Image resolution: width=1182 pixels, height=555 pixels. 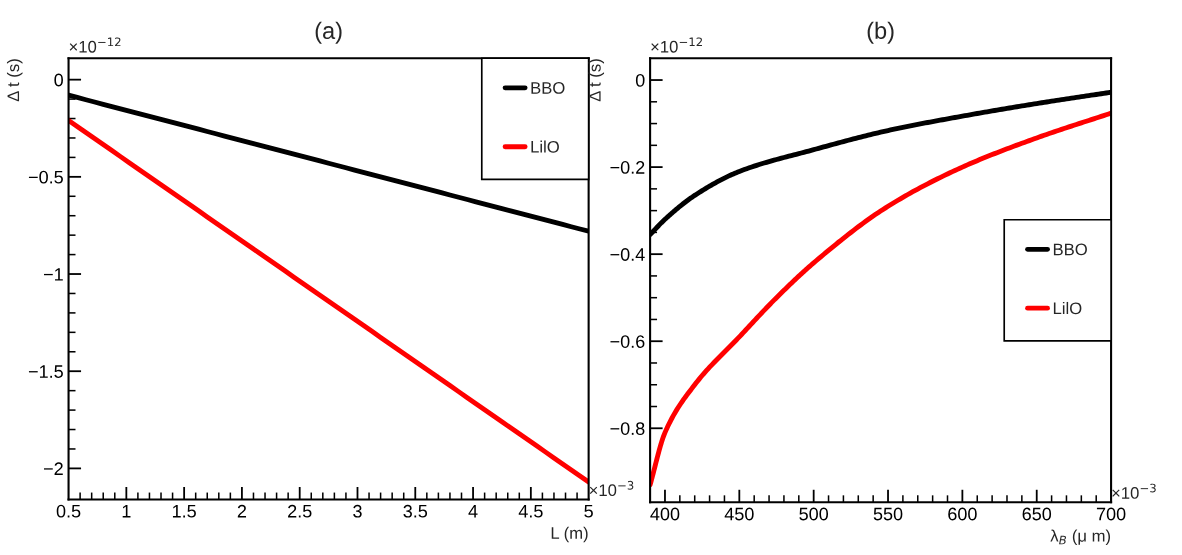 What do you see at coordinates (415, 511) in the screenshot?
I see `x-tick-label: 3.5` at bounding box center [415, 511].